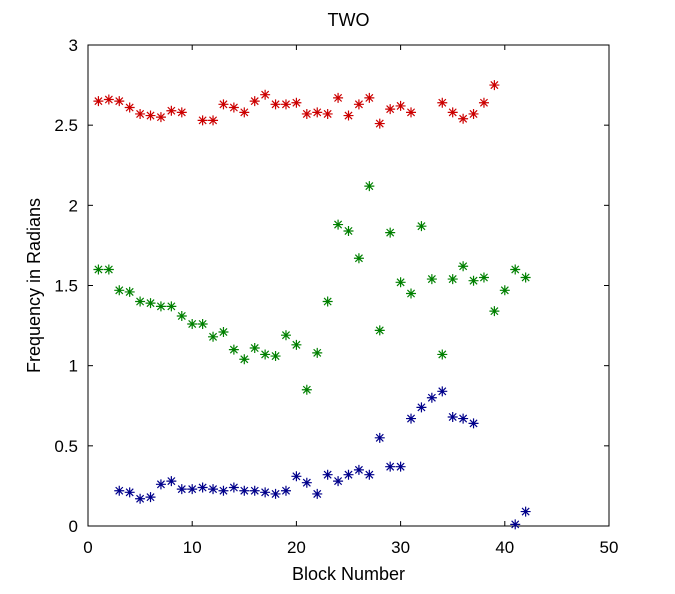 This screenshot has width=675, height=594. I want to click on x-tick-label: 0, so click(87, 547).